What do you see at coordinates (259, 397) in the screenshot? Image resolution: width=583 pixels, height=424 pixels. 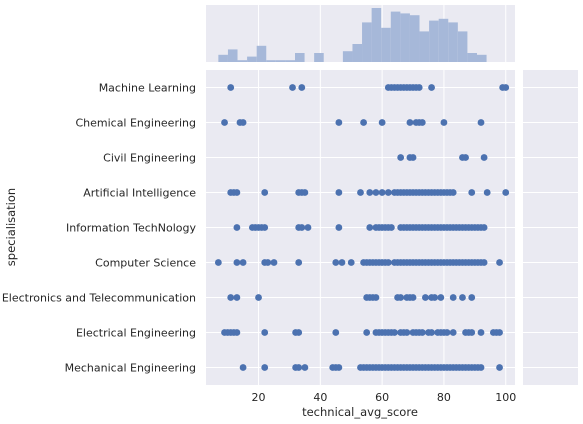 I see `x-tick-label: 20` at bounding box center [259, 397].